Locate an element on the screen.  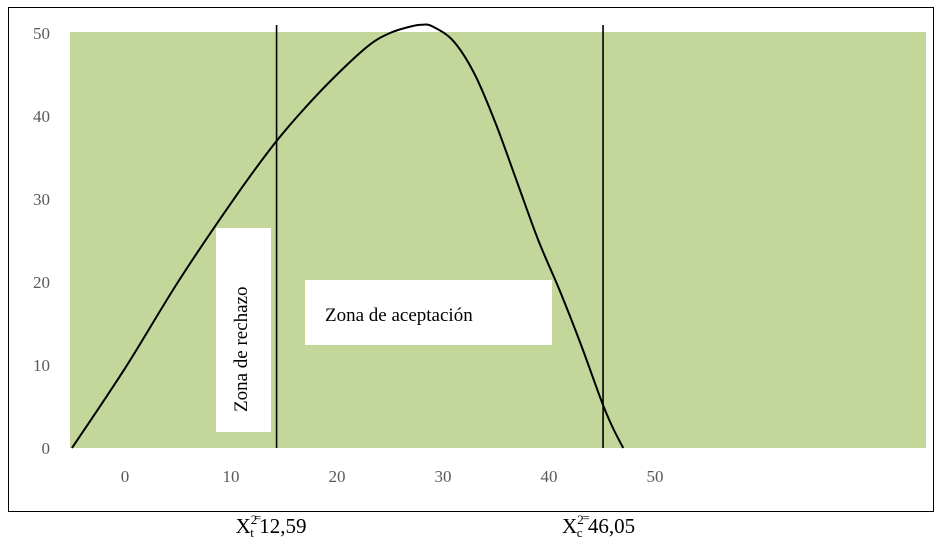
y-axis-ticks: 0 10 20 30 40 50 is located at coordinates (41, 241).